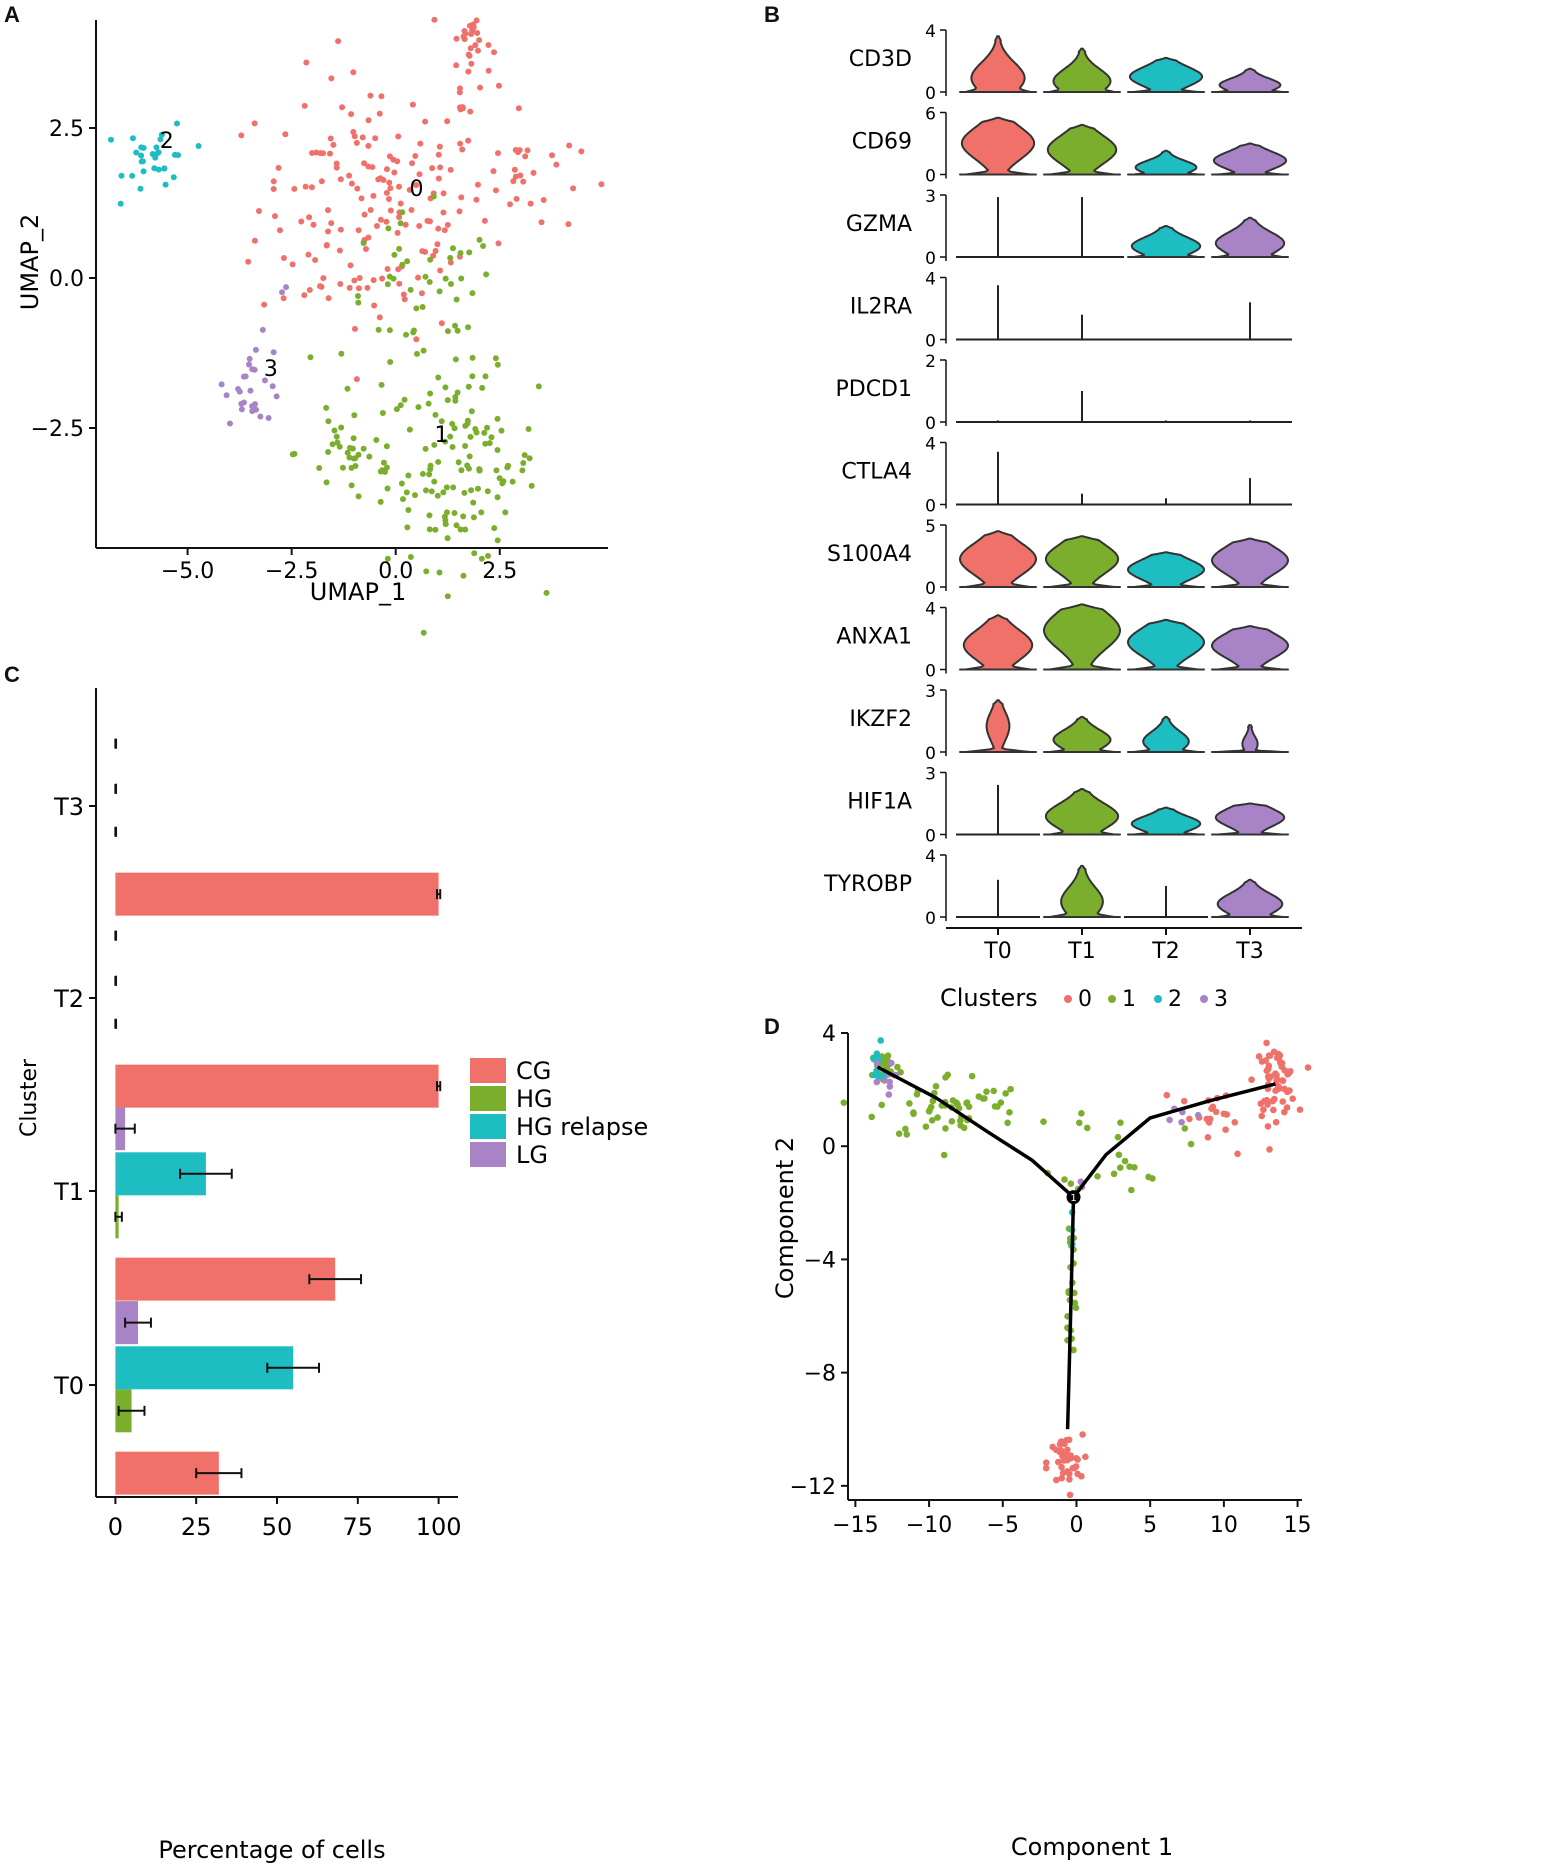  Describe the element at coordinates (1066, 476) in the screenshot. I see `violin-row-ctla4: 4 0 CTLA4` at that location.